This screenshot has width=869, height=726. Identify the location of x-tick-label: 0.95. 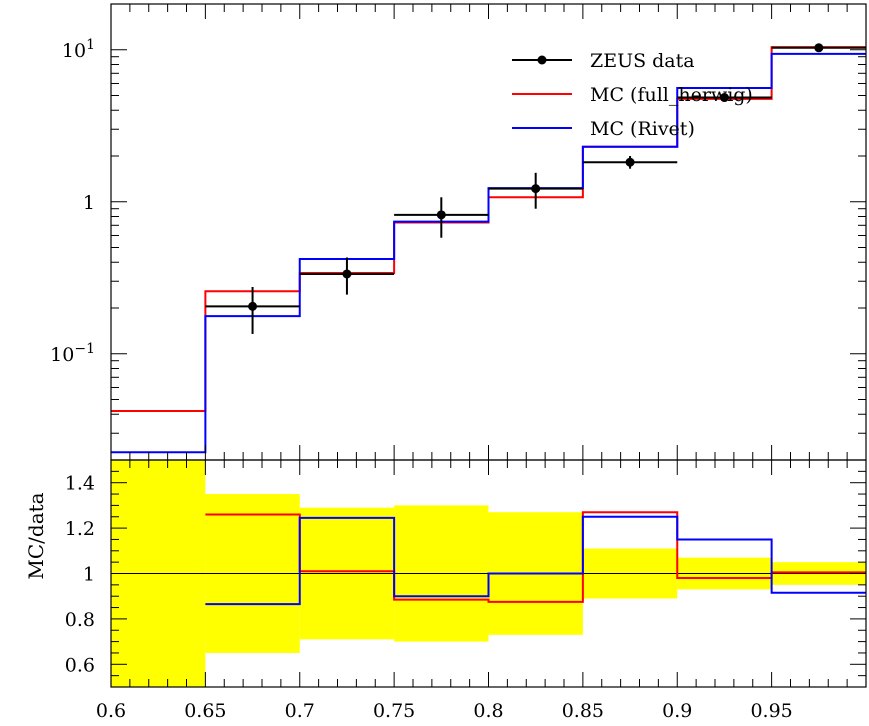
(771, 711).